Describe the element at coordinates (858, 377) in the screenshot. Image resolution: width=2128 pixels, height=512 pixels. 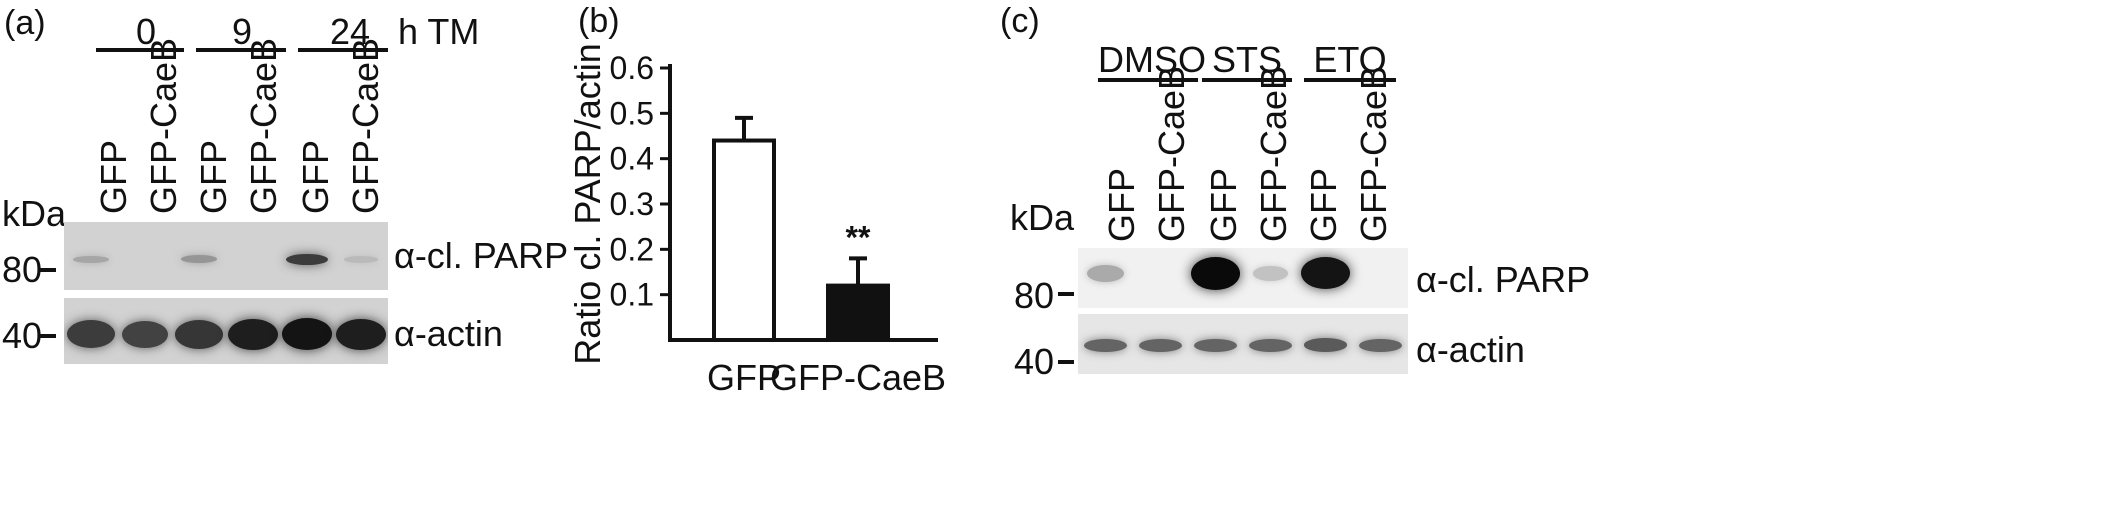
I see `x-tick-label: GFP-CaeB` at that location.